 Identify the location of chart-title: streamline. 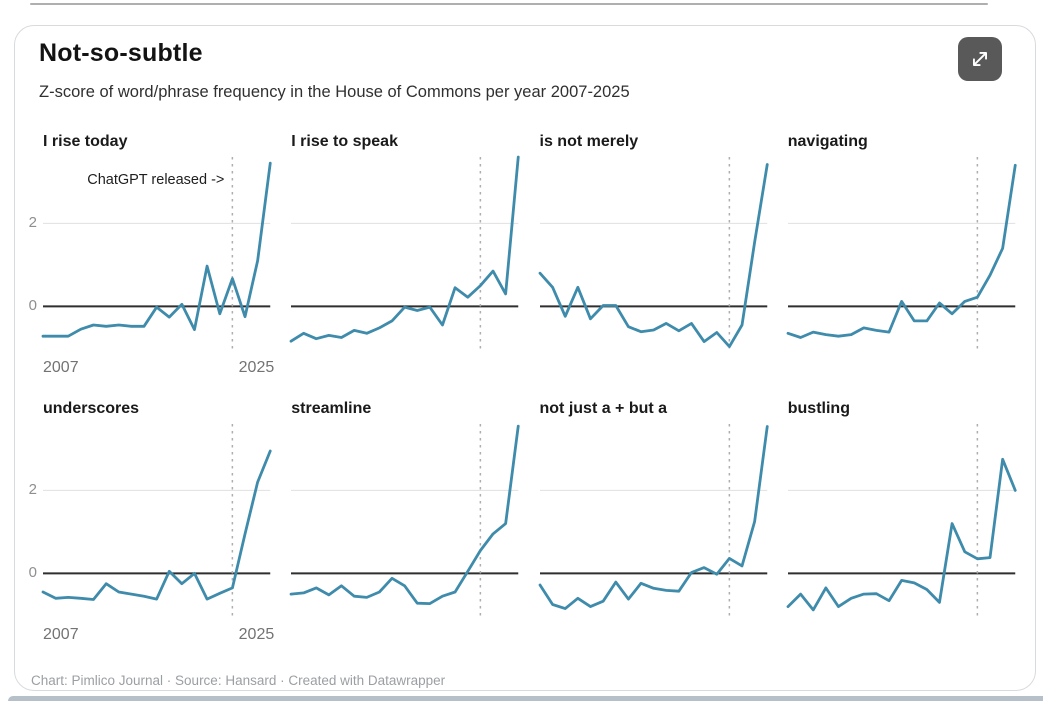
(331, 408).